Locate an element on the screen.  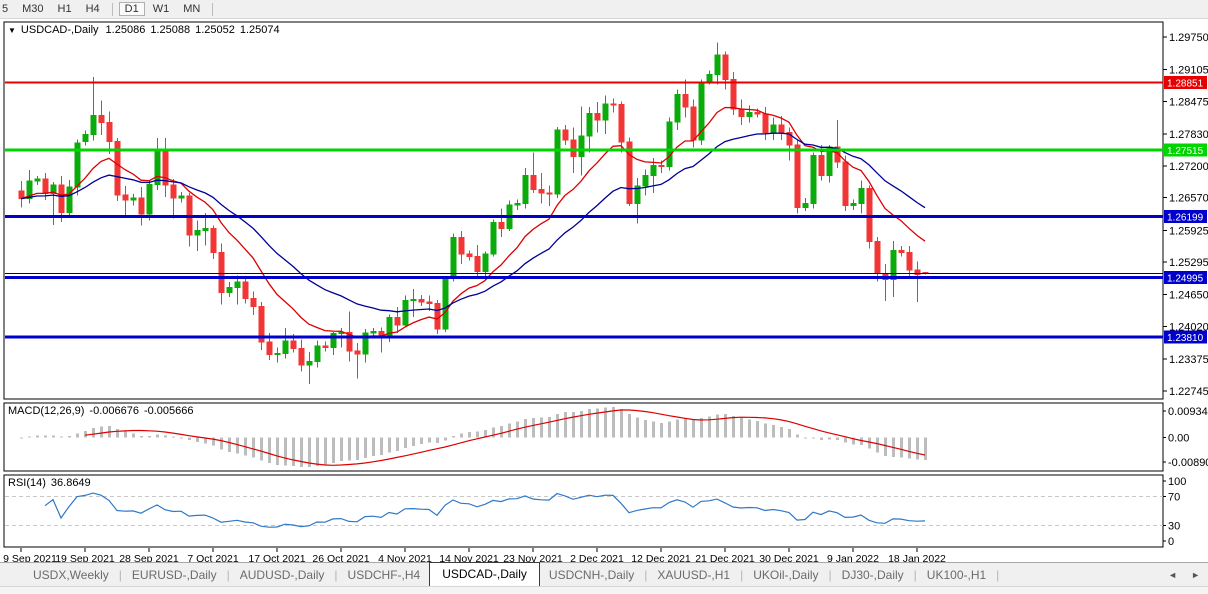
price-axis-tick-label: 1.24650 is located at coordinates (1188, 296).